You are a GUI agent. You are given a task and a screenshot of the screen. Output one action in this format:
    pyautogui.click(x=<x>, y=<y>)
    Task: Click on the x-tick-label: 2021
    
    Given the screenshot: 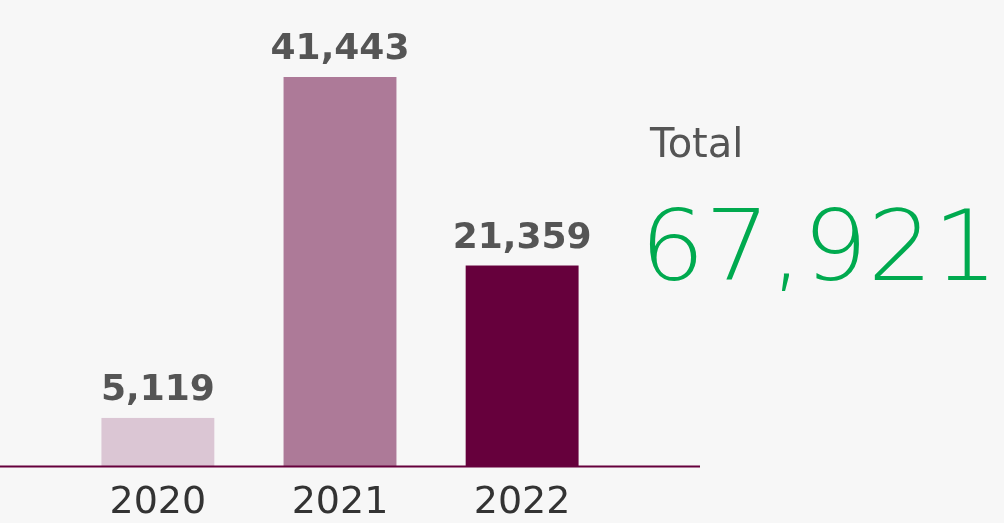 What is the action you would take?
    pyautogui.click(x=340, y=500)
    